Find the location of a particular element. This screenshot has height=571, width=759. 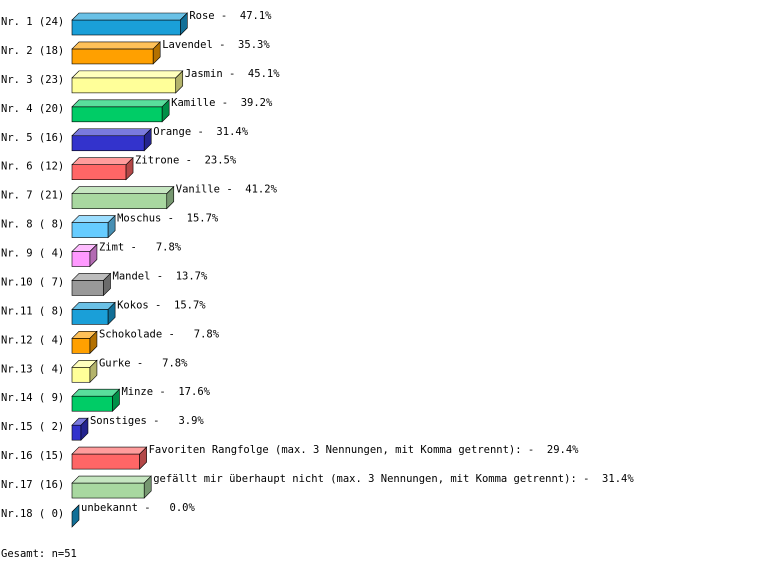

category-label: Nr.13 ( 4) is located at coordinates (32, 369).